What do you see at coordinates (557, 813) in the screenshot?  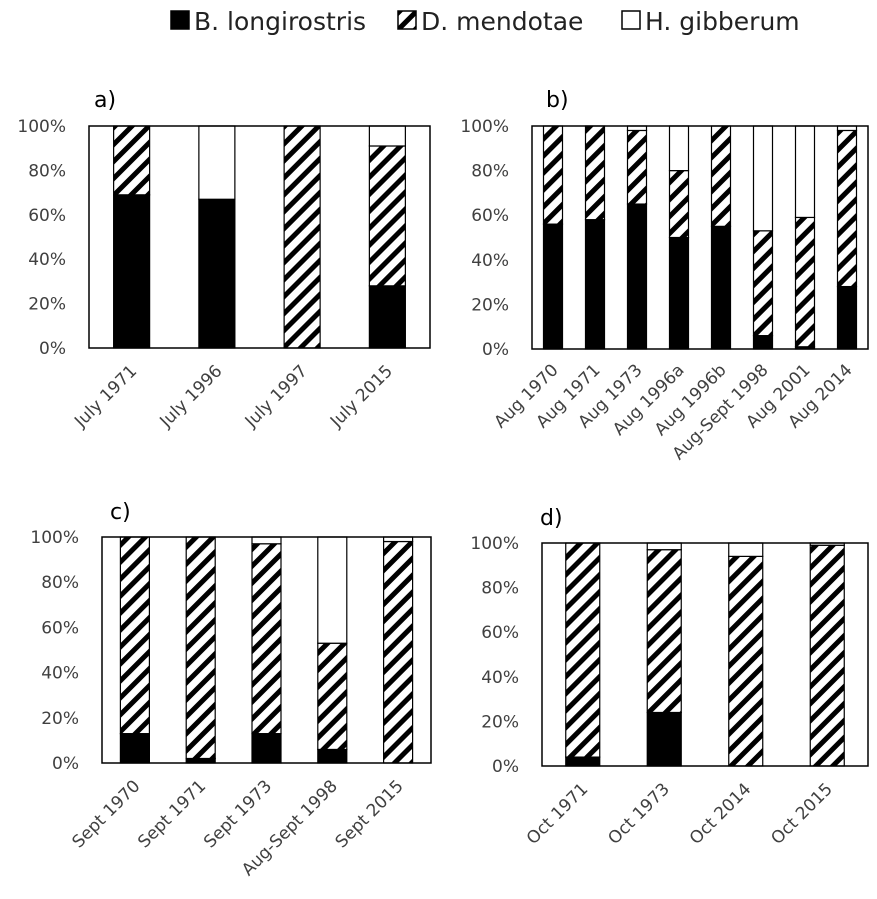 I see `x-tick-label: Oct 1971` at bounding box center [557, 813].